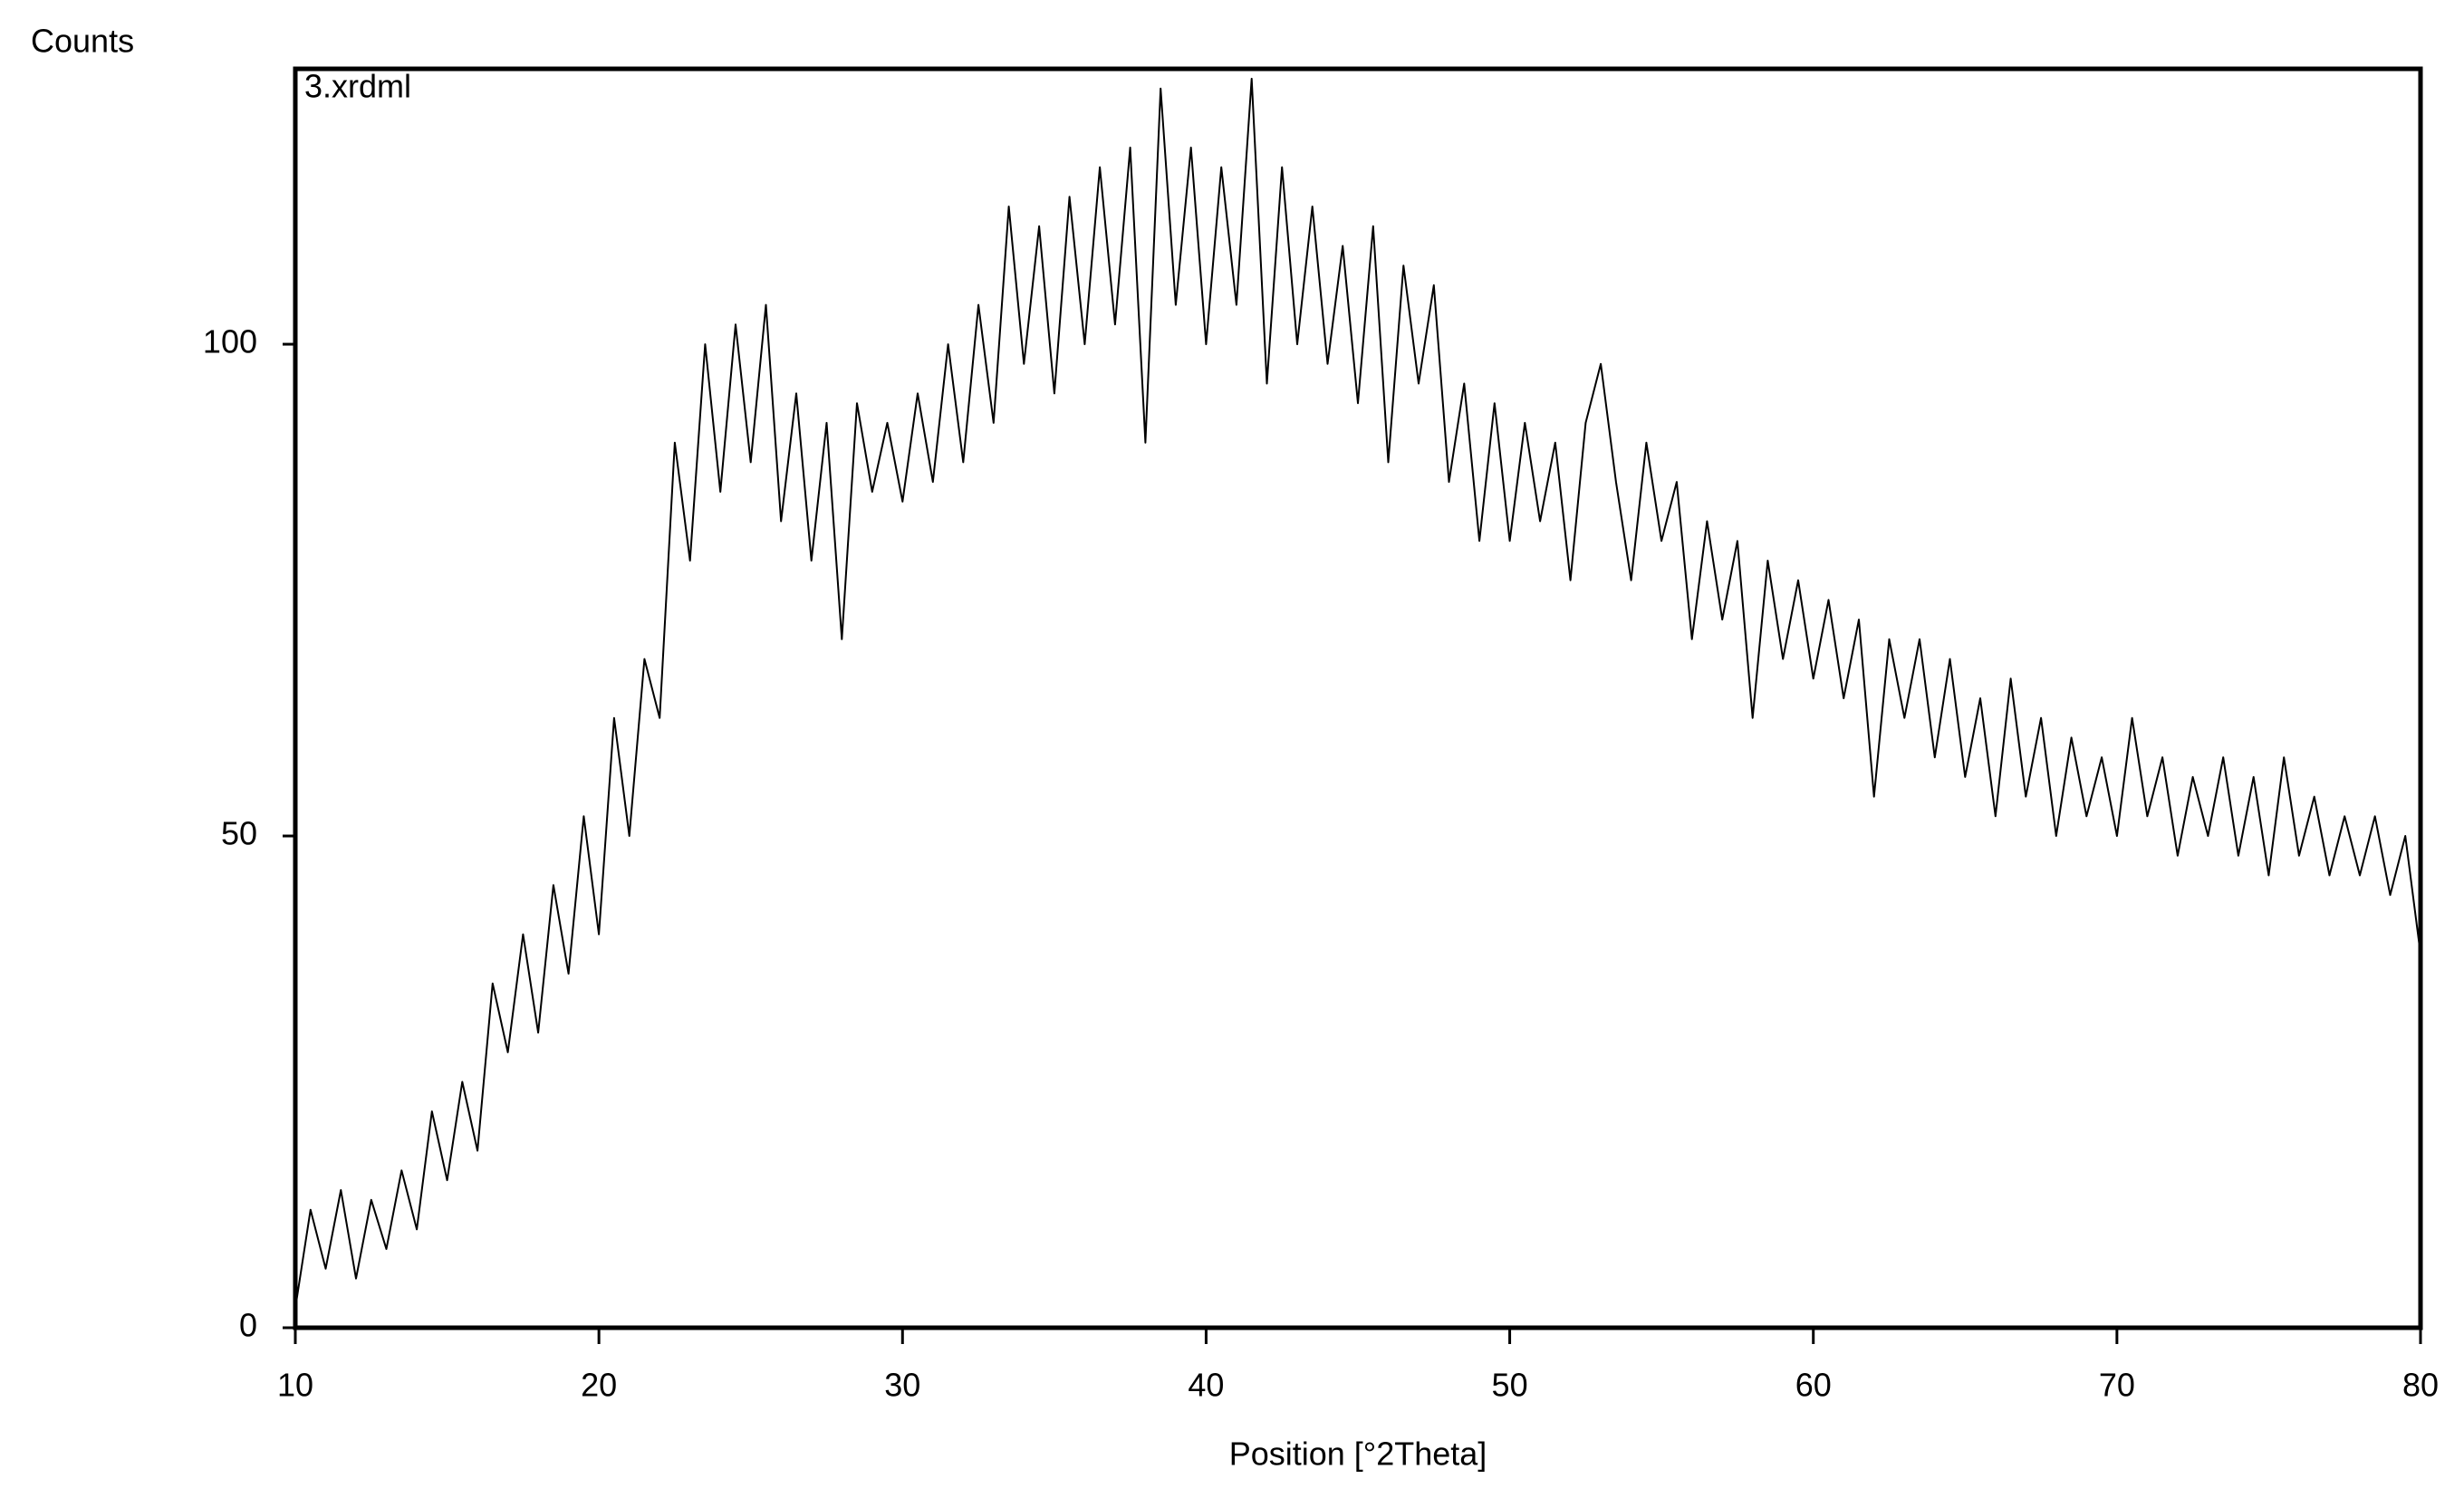  What do you see at coordinates (357, 86) in the screenshot?
I see `series-label: 3.xrdml` at bounding box center [357, 86].